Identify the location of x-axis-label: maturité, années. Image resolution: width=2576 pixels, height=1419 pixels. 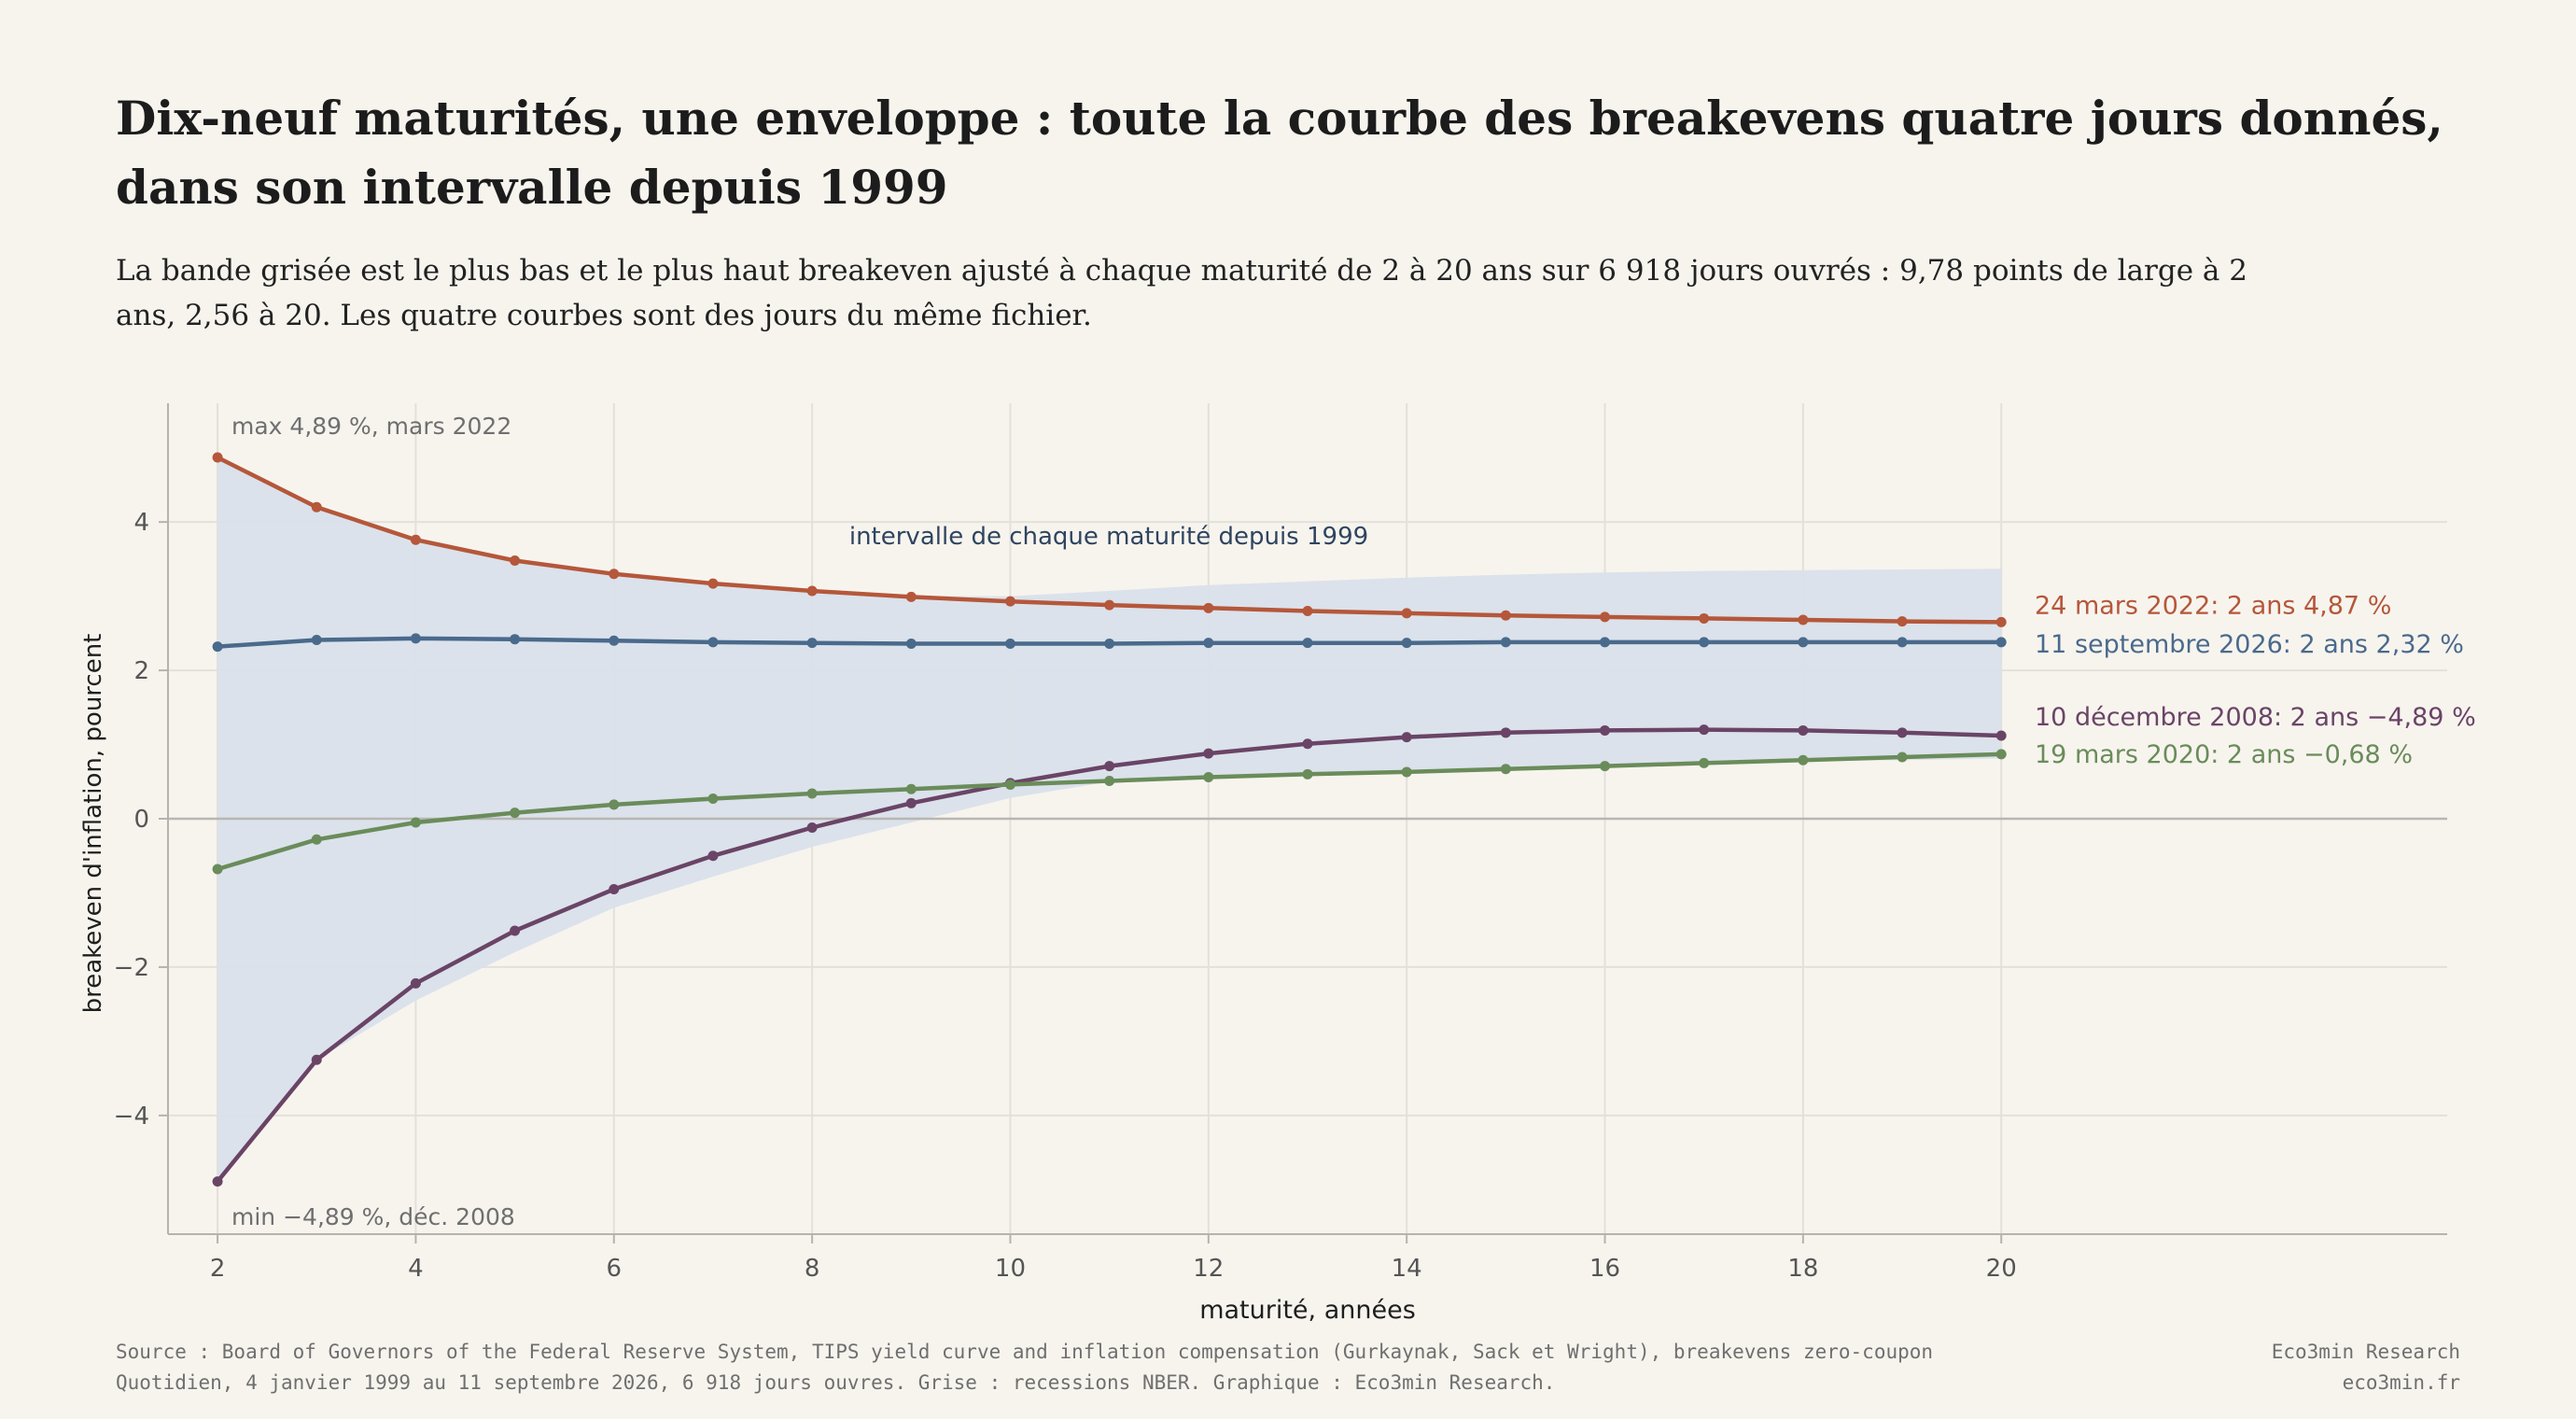
(1307, 1311).